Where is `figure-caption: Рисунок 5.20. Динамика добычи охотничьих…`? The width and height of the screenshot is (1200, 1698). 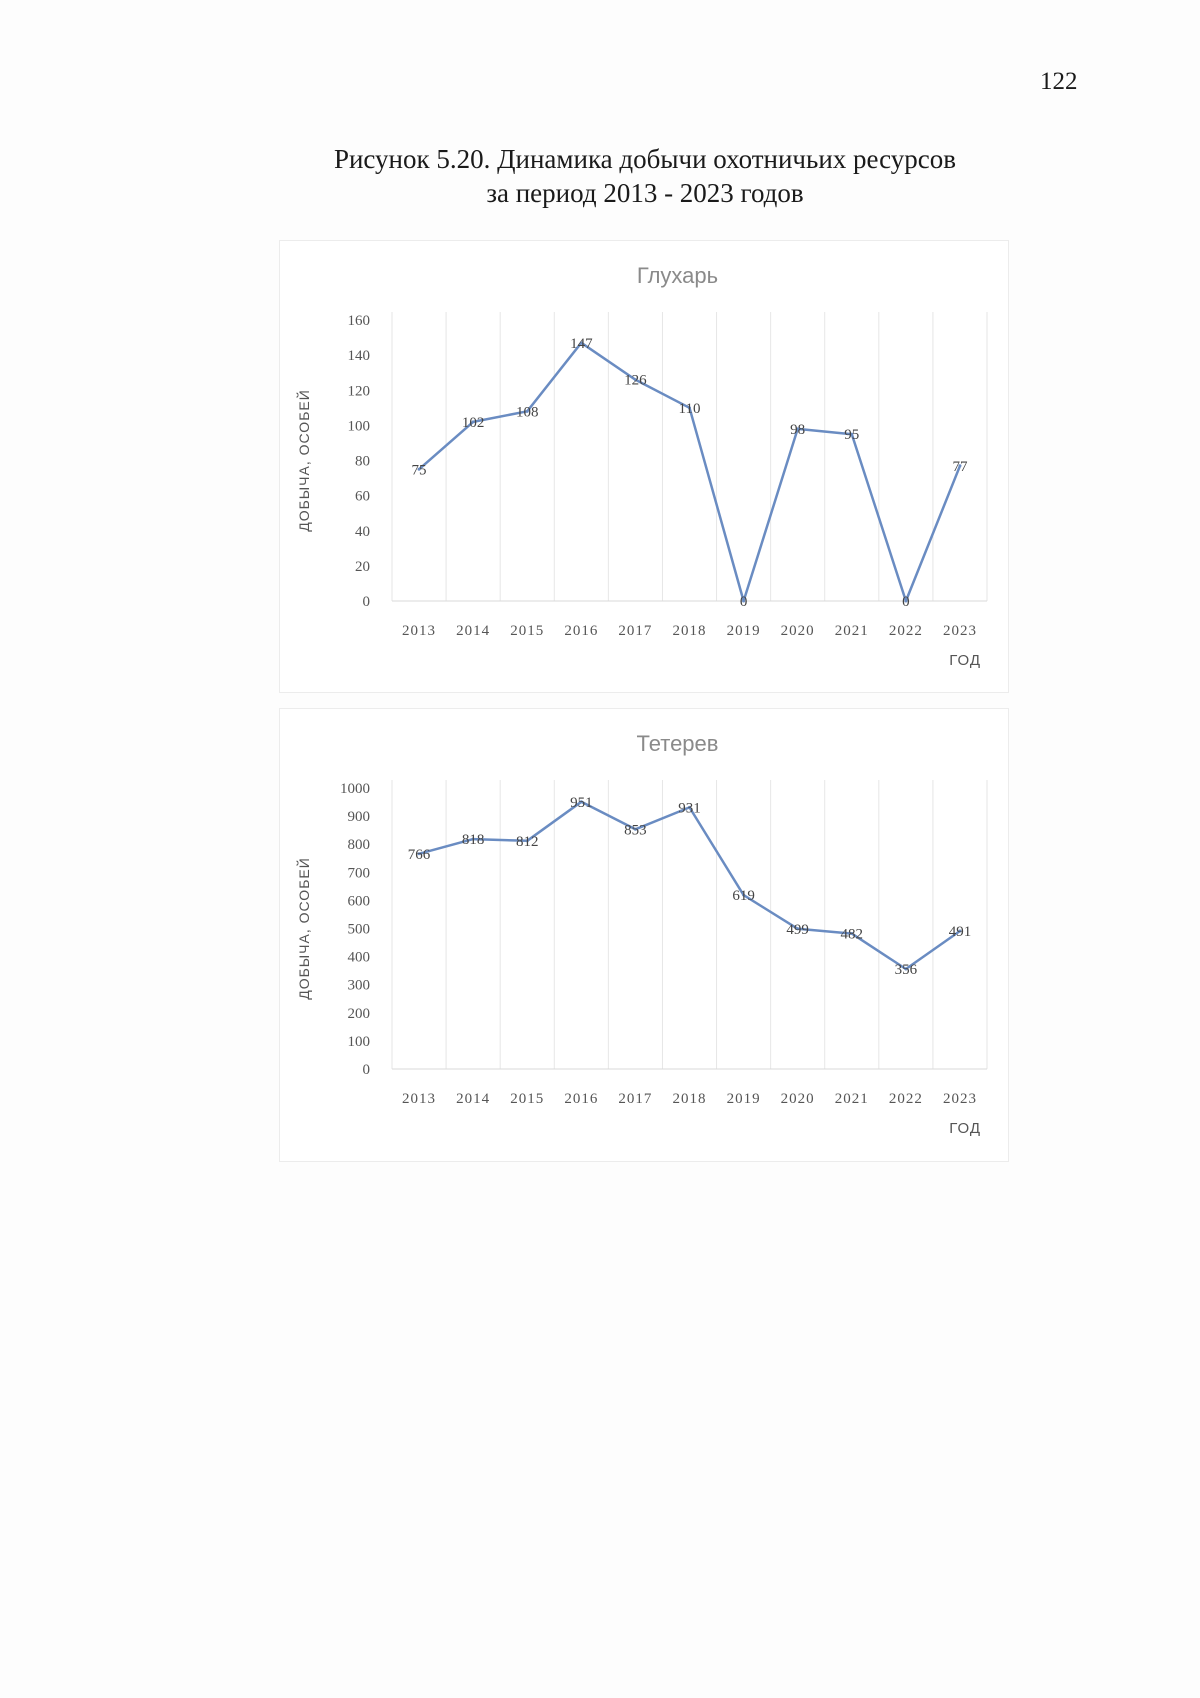 figure-caption: Рисунок 5.20. Динамика добычи охотничьих… is located at coordinates (645, 176).